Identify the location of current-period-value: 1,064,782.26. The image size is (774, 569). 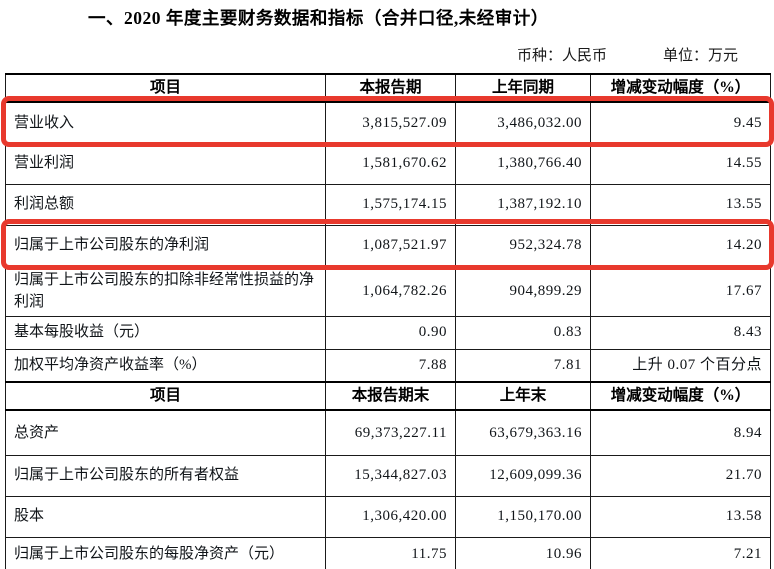
(390, 291).